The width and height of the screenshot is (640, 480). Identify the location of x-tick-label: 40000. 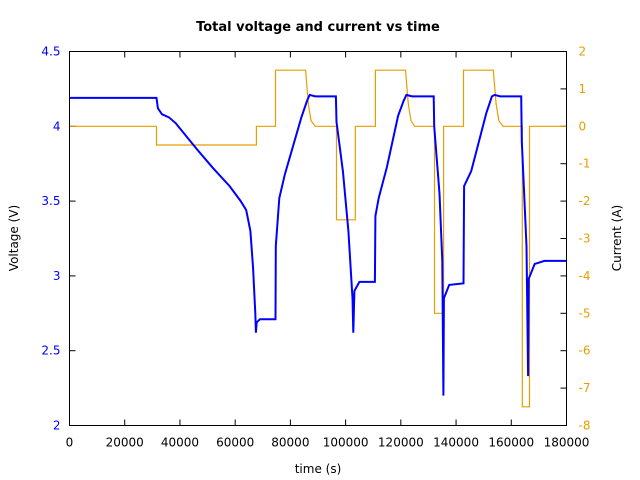
(180, 443).